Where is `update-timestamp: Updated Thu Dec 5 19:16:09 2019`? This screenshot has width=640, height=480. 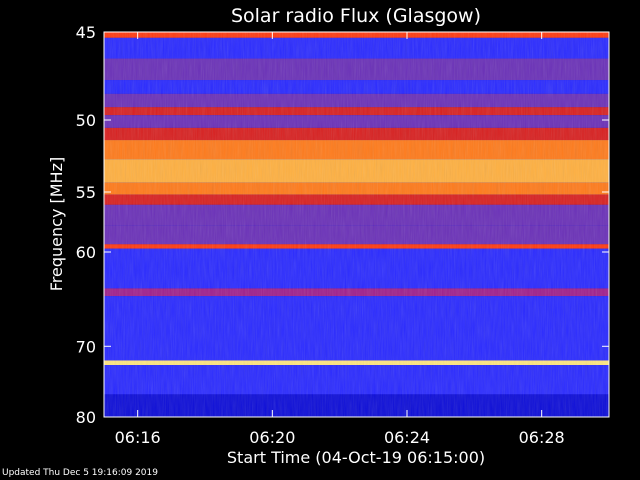 update-timestamp: Updated Thu Dec 5 19:16:09 2019 is located at coordinates (80, 473).